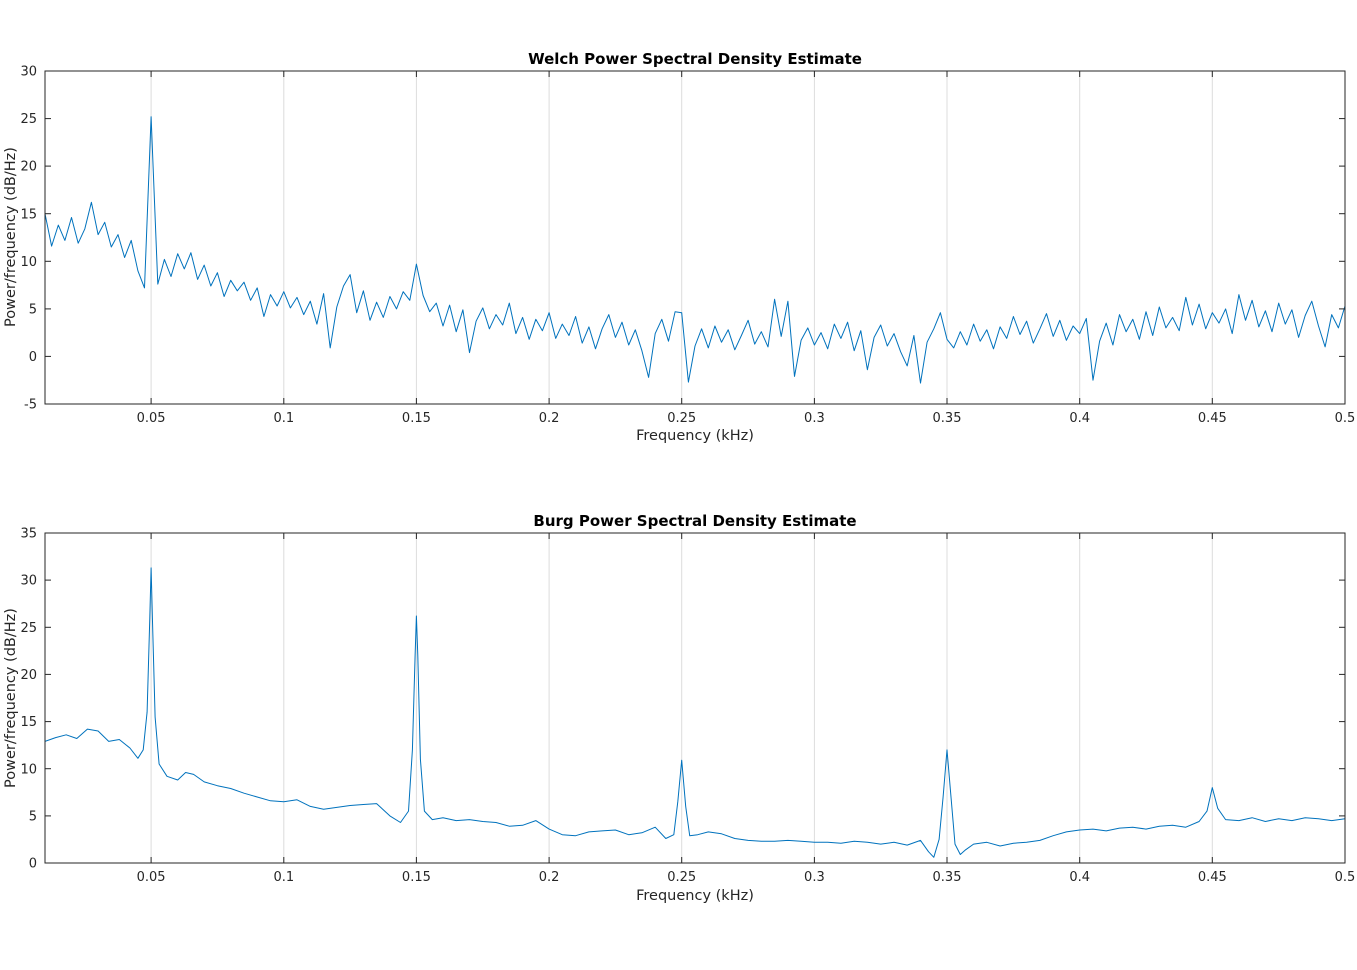 Image resolution: width=1357 pixels, height=970 pixels. What do you see at coordinates (30, 405) in the screenshot?
I see `y-tick-label: -5` at bounding box center [30, 405].